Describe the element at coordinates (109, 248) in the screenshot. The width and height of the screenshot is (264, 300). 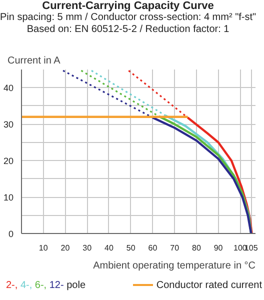
I see `x-tick-label: 40` at that location.